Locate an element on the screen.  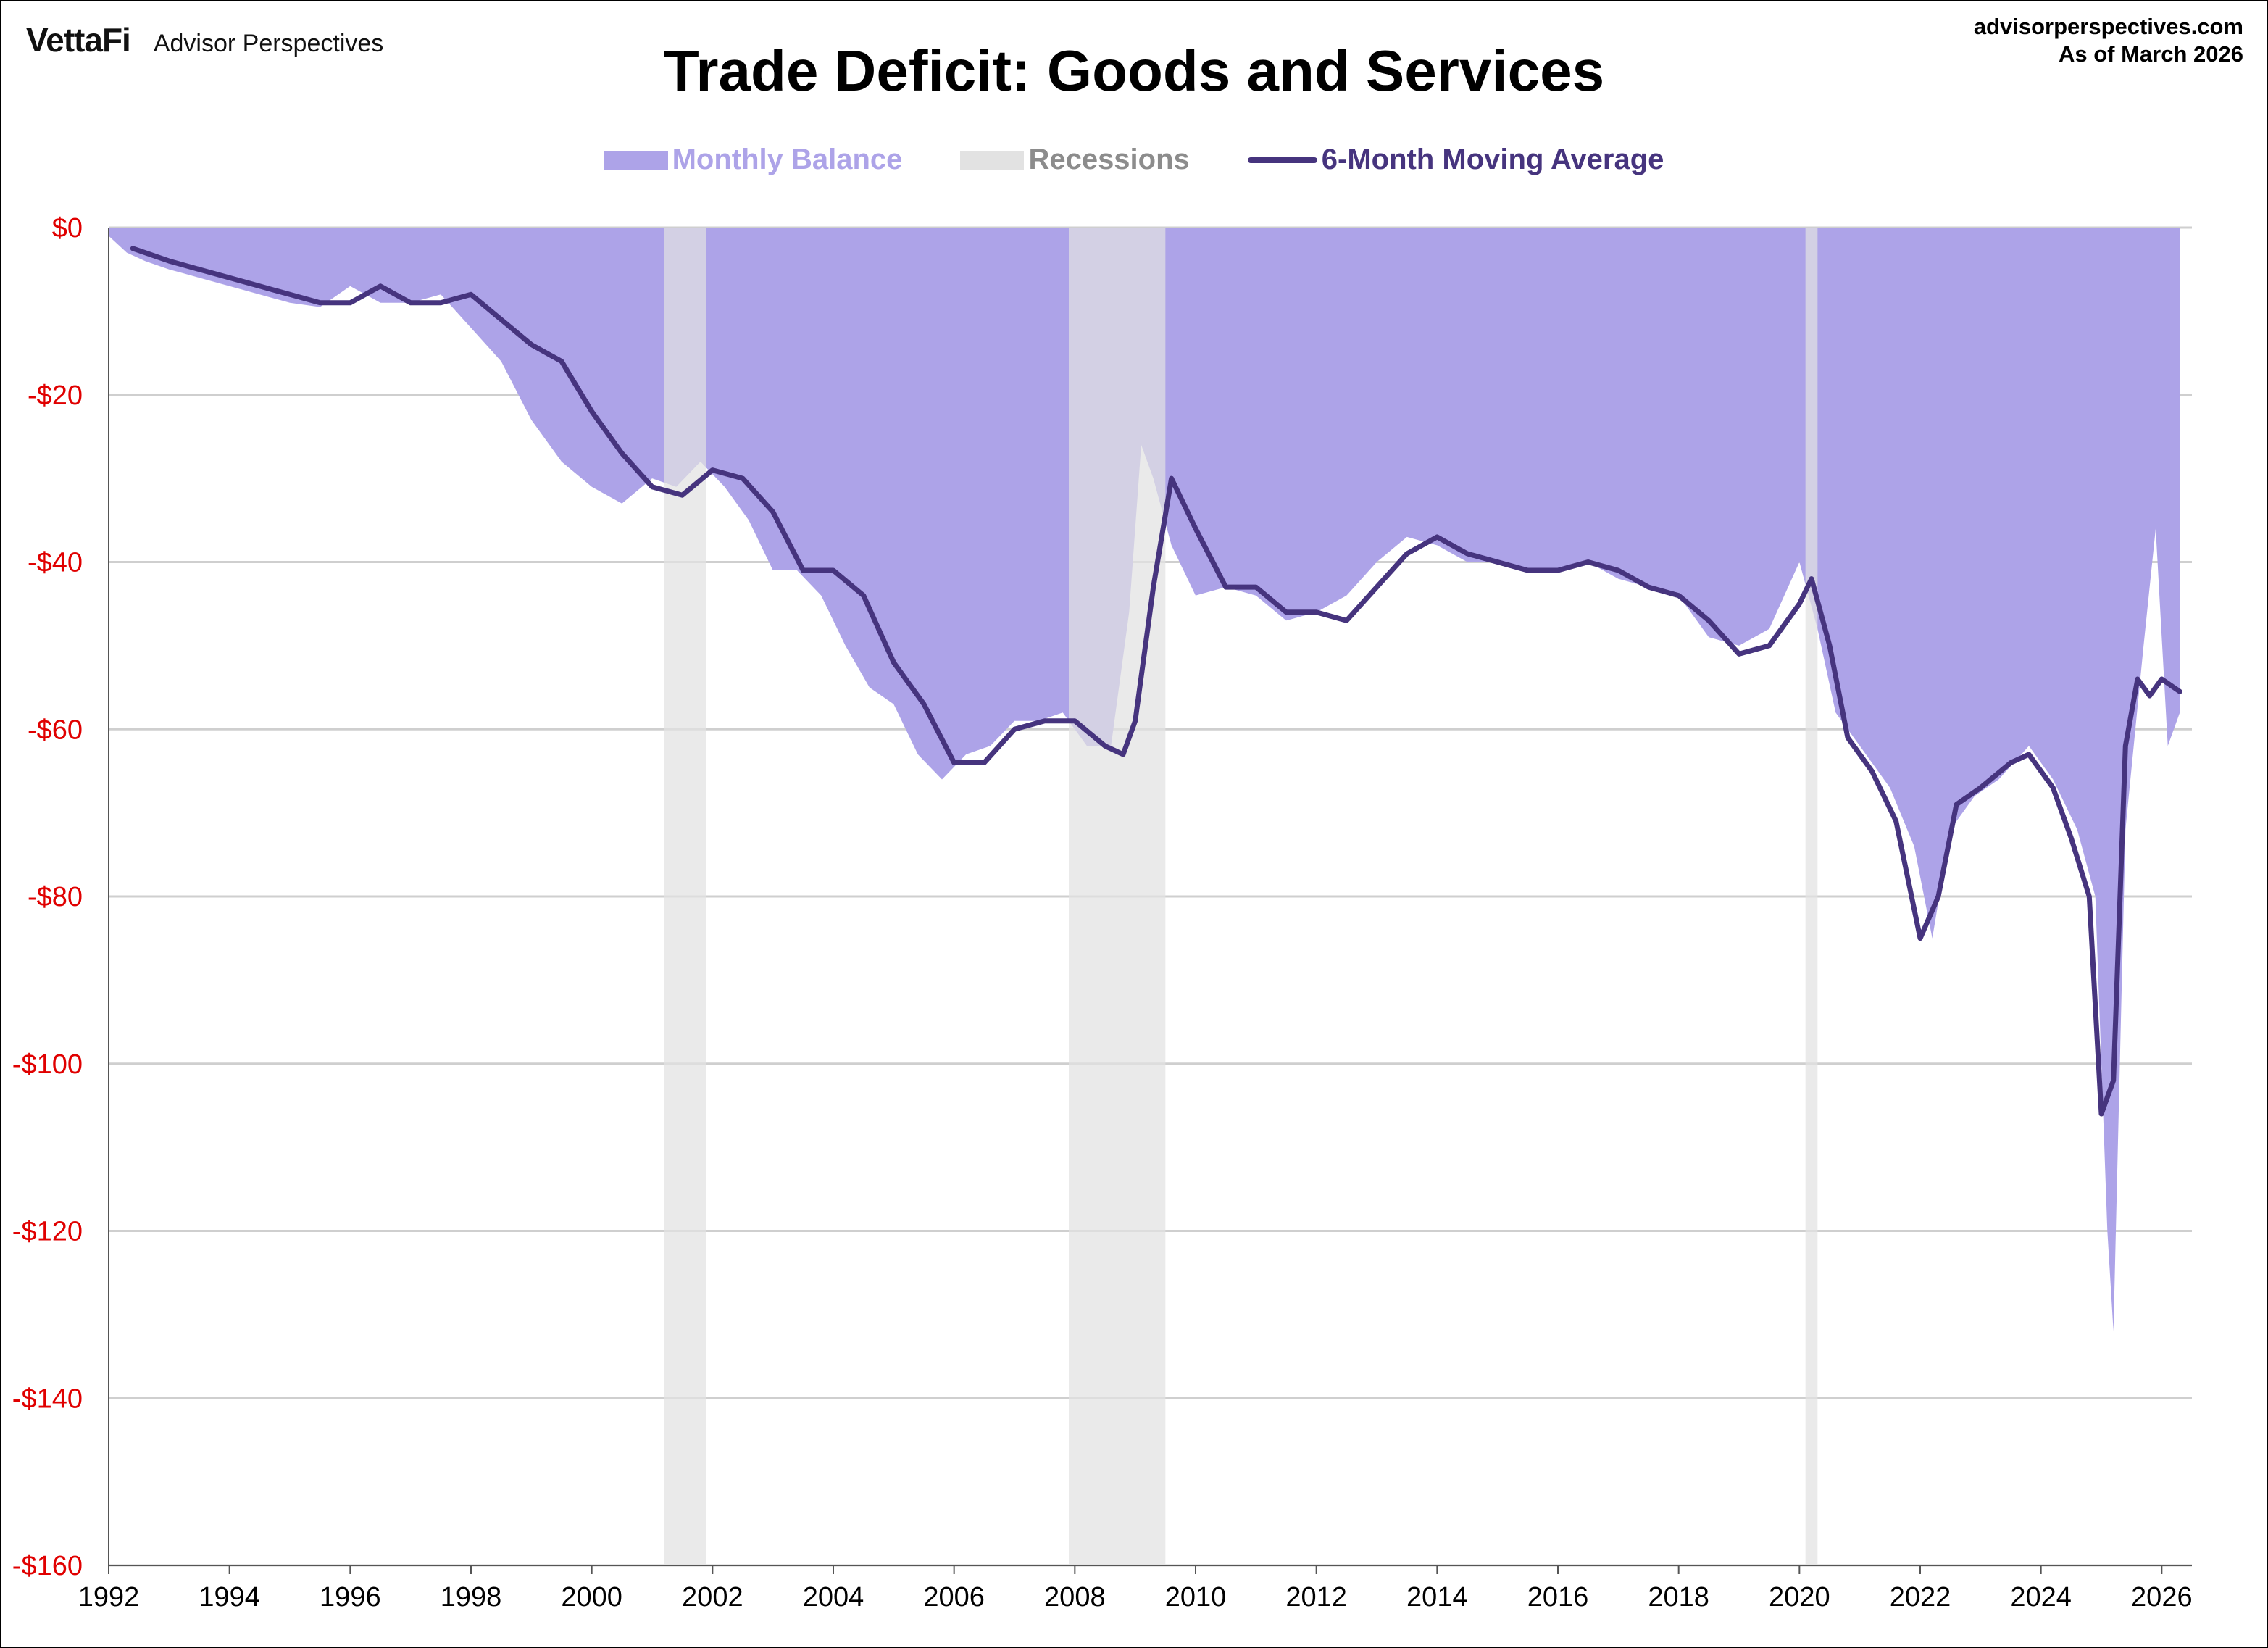
y-tick-label: -$120 is located at coordinates (47, 1232).